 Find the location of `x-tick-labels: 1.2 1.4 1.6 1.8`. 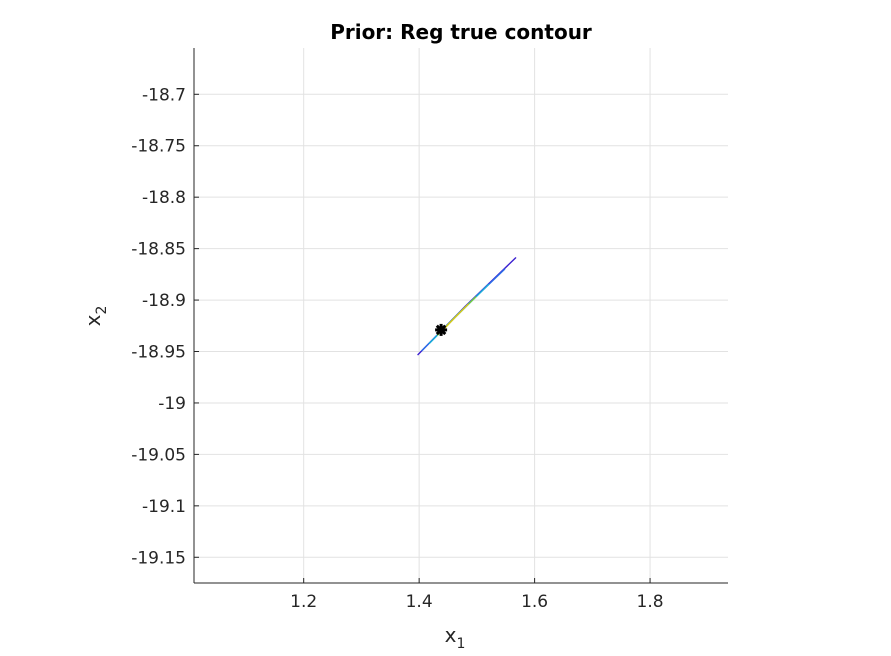

x-tick-labels: 1.2 1.4 1.6 1.8 is located at coordinates (476, 602).